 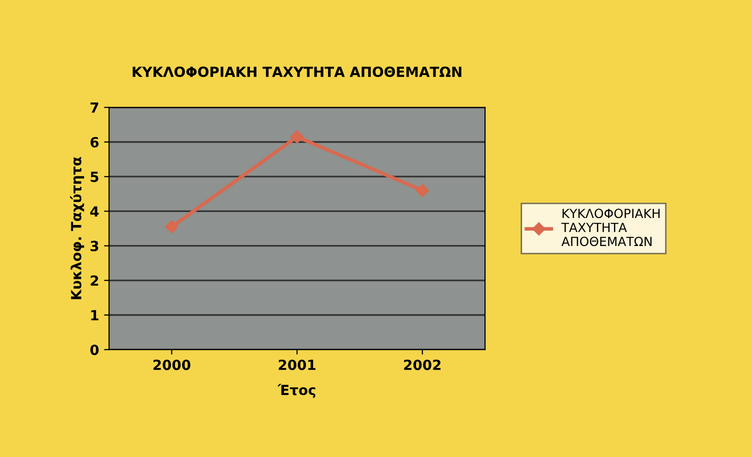 What do you see at coordinates (94, 142) in the screenshot?
I see `y-tick-label: 6` at bounding box center [94, 142].